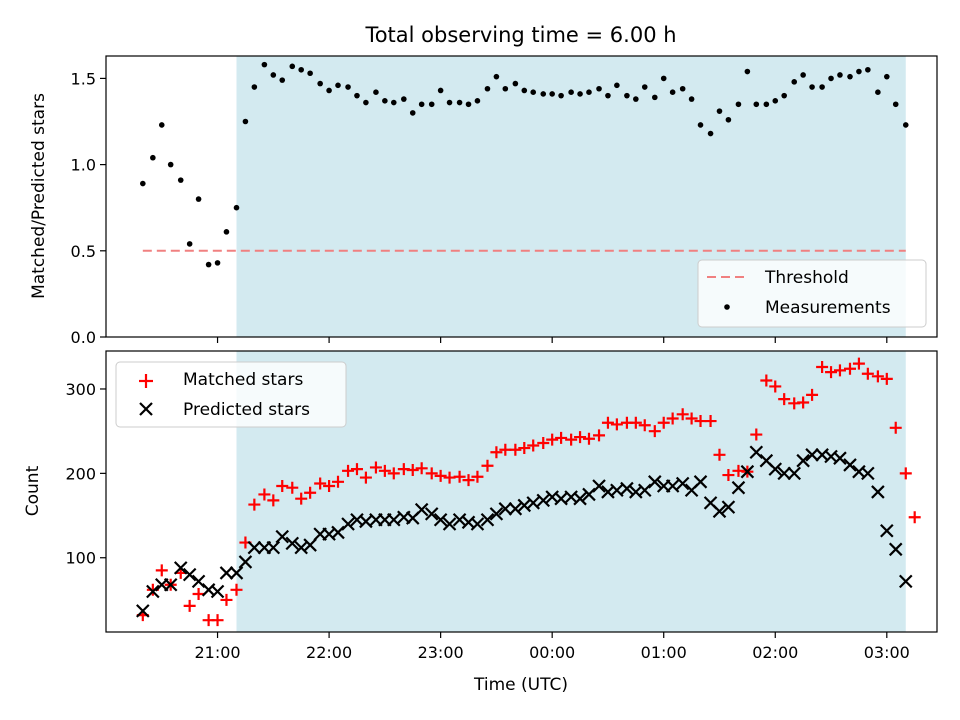  I want to click on top-x-ticks, so click(552, 340).